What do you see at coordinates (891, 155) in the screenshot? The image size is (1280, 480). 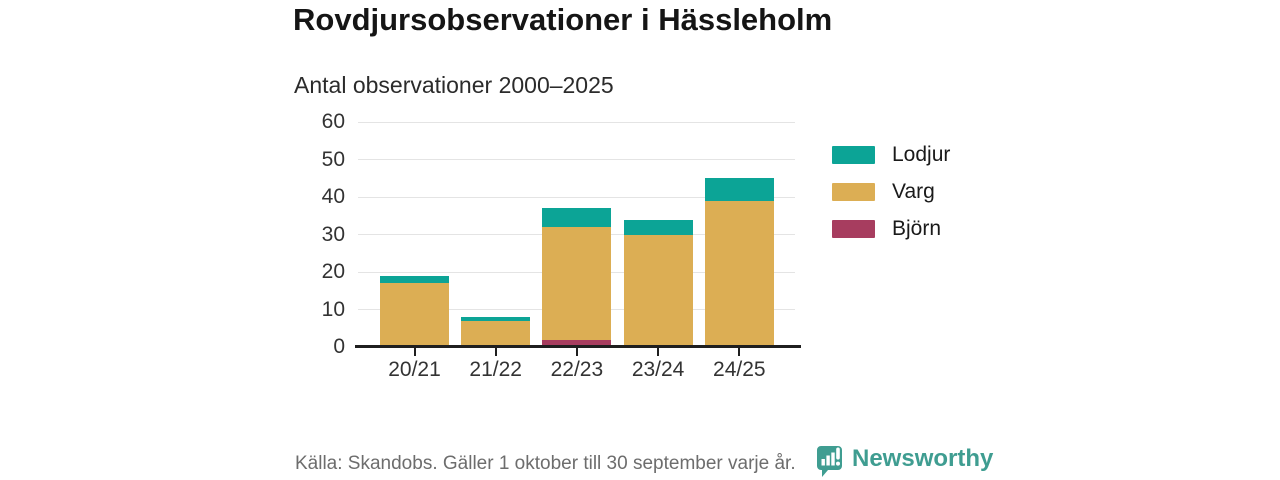 I see `legend-item-lodjur: Lodjur` at bounding box center [891, 155].